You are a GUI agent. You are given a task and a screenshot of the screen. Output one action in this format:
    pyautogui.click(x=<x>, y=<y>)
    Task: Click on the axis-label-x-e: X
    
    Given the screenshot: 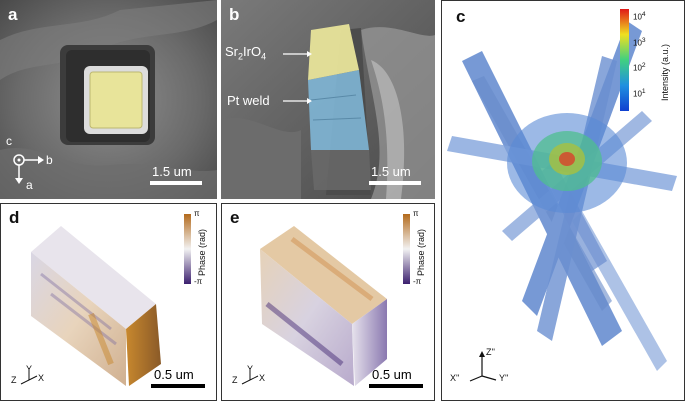 What is the action you would take?
    pyautogui.click(x=262, y=378)
    